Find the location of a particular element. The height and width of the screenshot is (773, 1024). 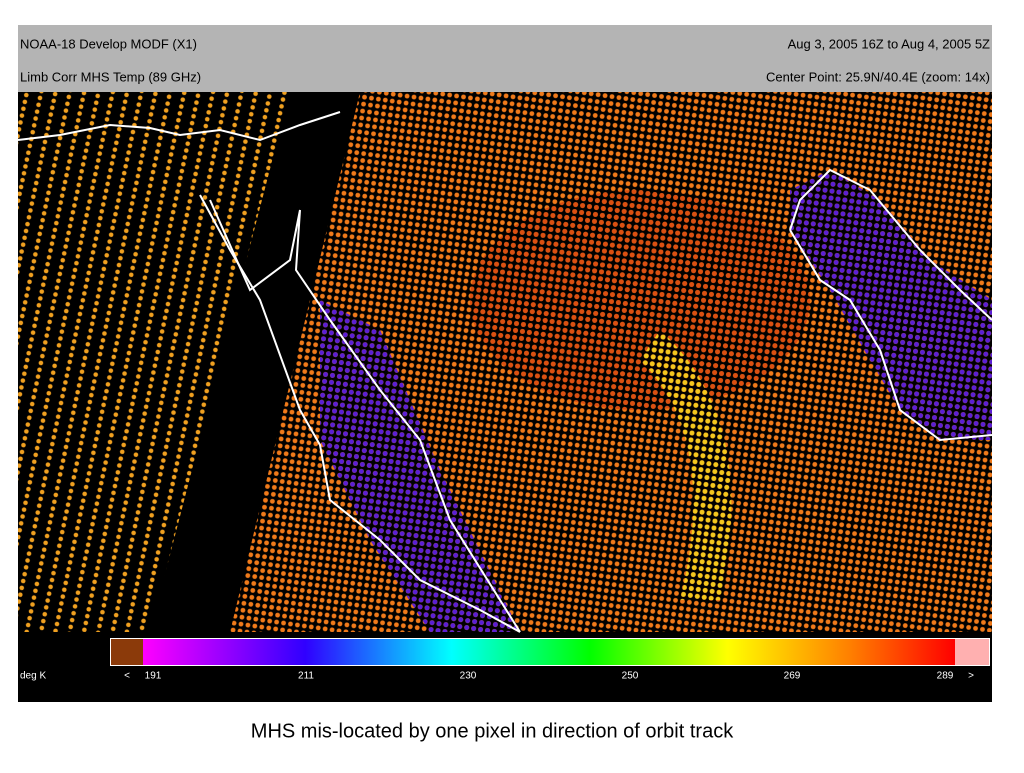

time-range: Aug 3, 2005 16Z to Aug 4, 2005 5Z is located at coordinates (889, 43).